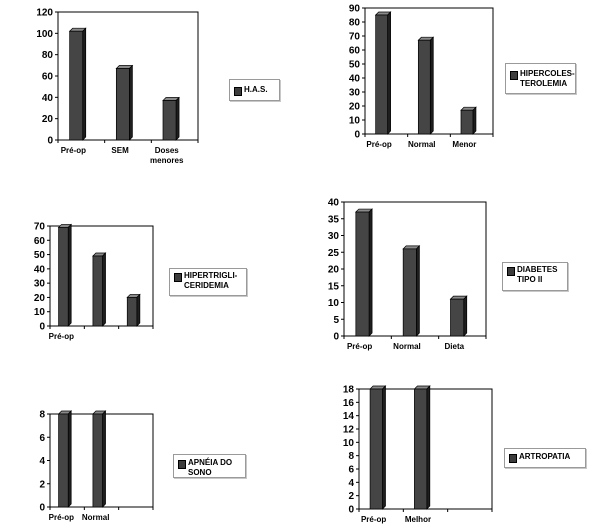 The width and height of the screenshot is (600, 531). Describe the element at coordinates (349, 416) in the screenshot. I see `y-tick-label: 14` at that location.